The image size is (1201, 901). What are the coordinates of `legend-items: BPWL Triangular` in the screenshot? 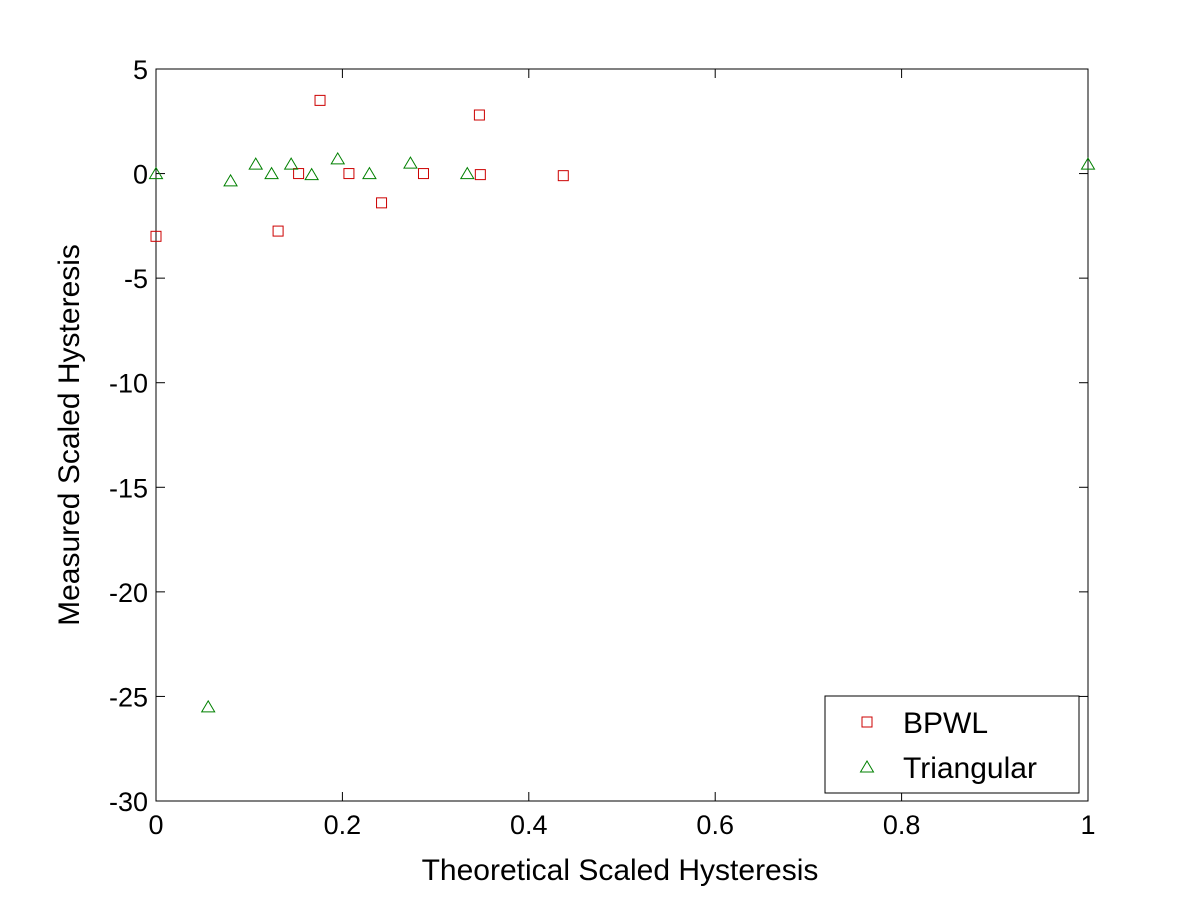 It's located at (948, 746).